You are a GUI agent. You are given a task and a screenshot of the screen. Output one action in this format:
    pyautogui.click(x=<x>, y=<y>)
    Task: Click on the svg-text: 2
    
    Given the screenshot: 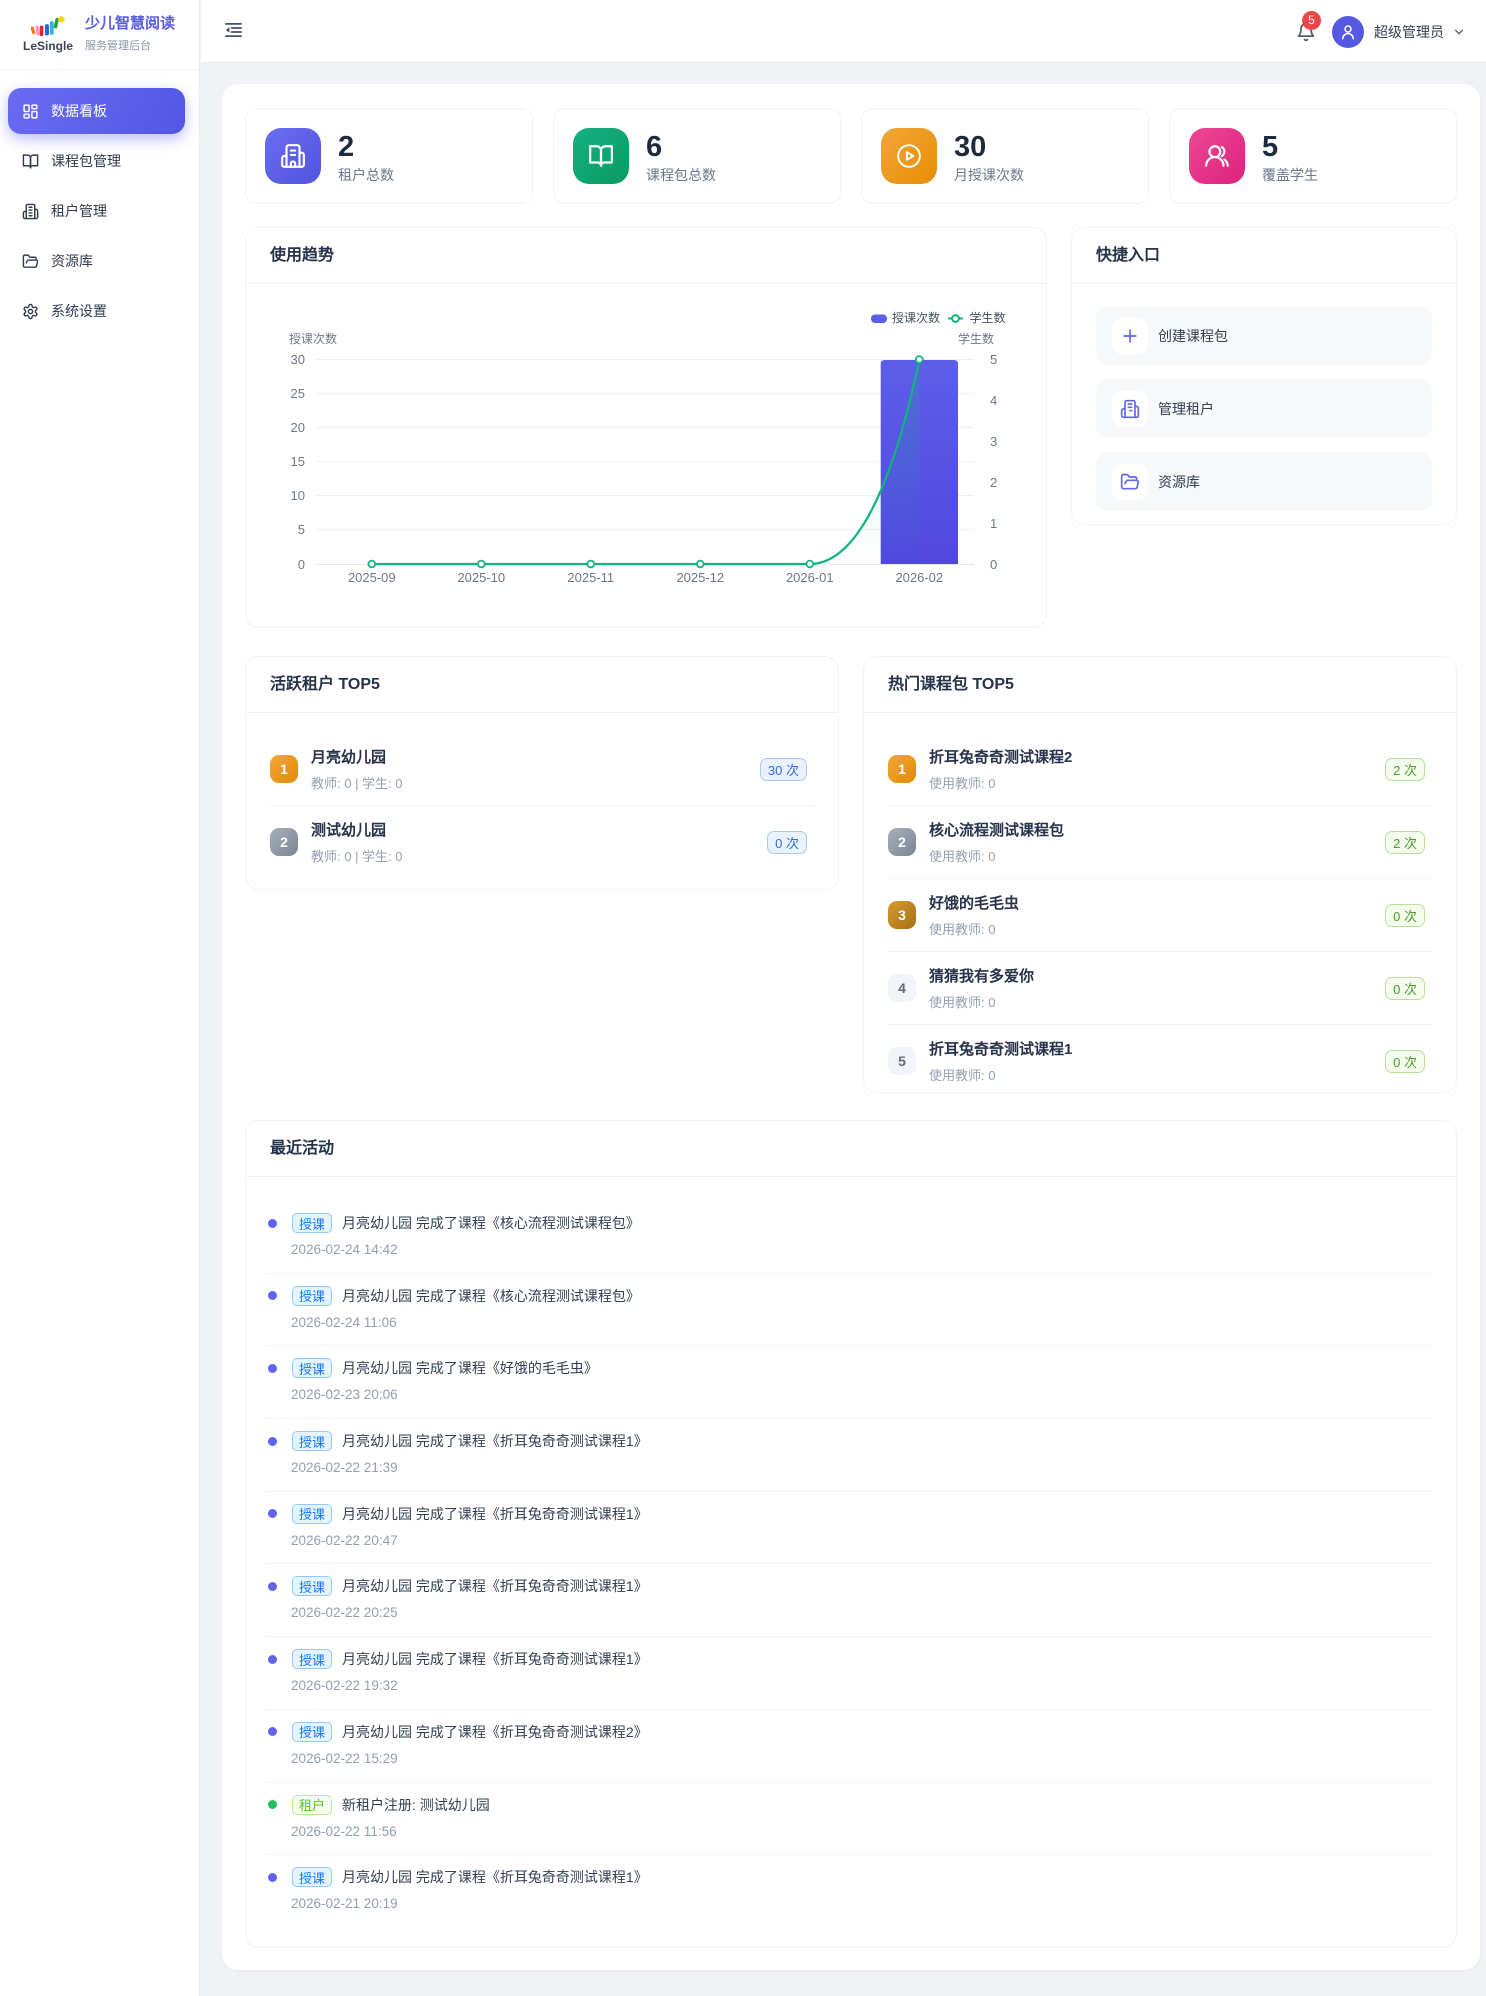 What is the action you would take?
    pyautogui.click(x=993, y=482)
    